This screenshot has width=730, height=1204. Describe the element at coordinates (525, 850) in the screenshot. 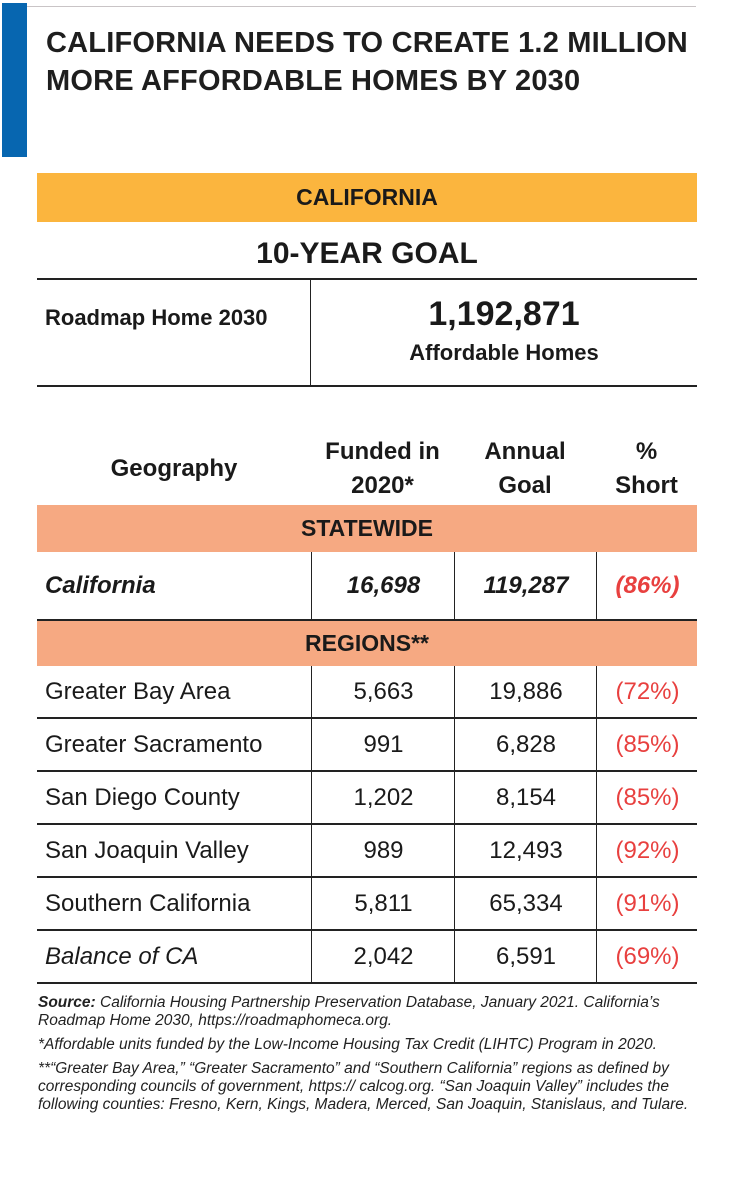

I see `cell-annual-goal: 12,493` at that location.